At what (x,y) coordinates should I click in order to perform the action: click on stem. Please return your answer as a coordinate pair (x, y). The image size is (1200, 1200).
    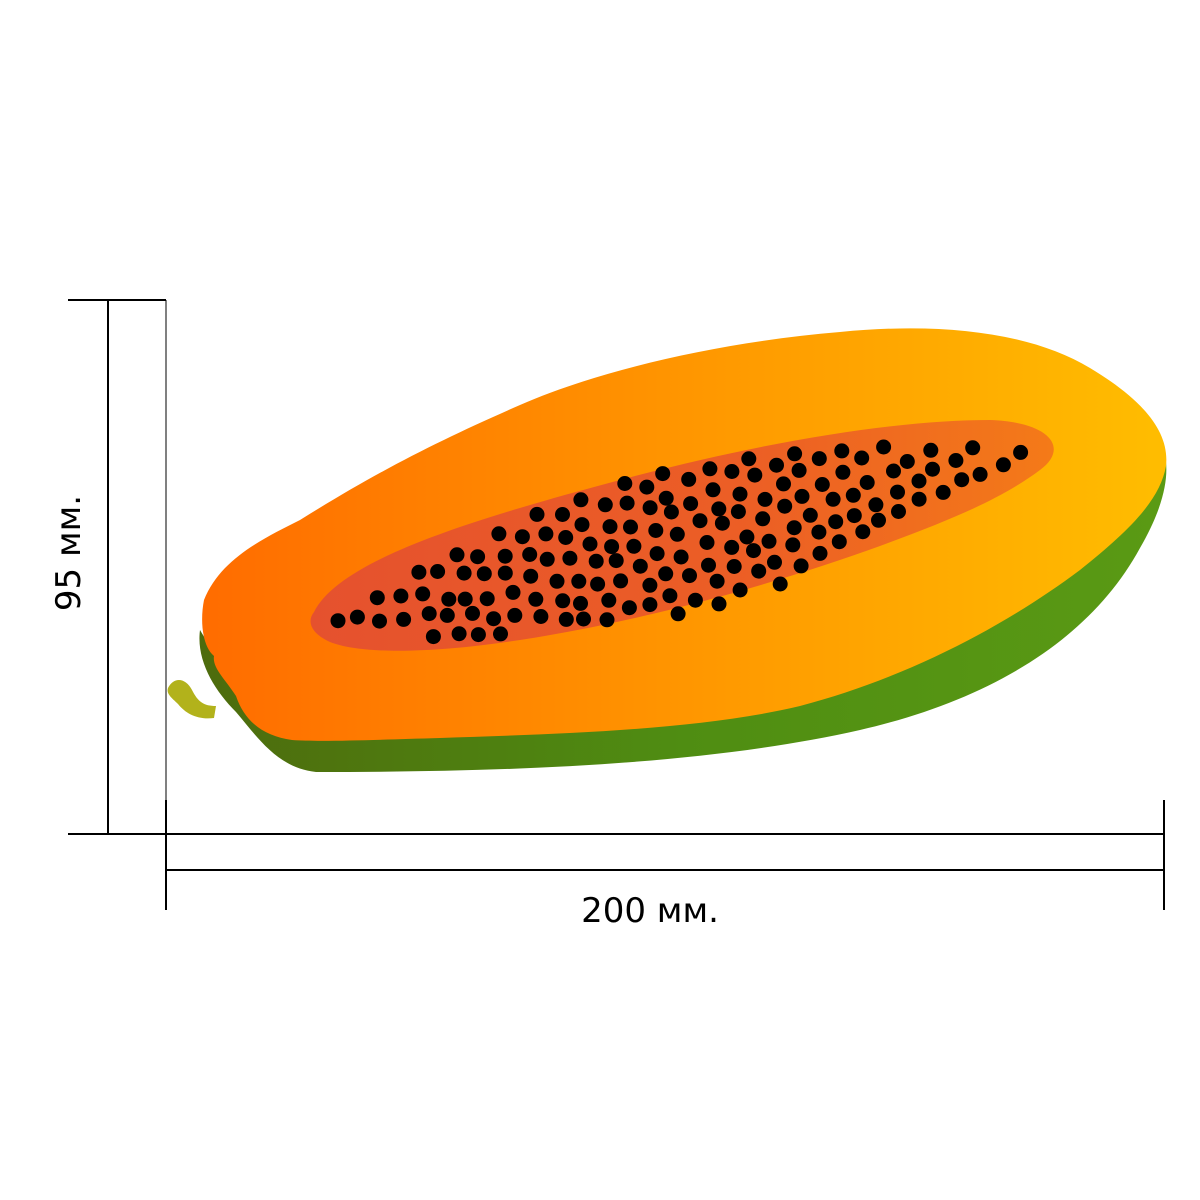
    Looking at the image, I should click on (191, 699).